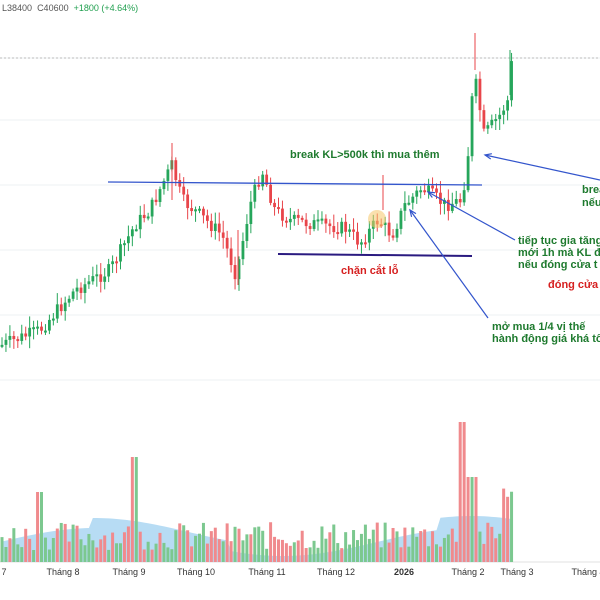 This screenshot has height=600, width=600. I want to click on ohlc-low: L38400, so click(17, 8).